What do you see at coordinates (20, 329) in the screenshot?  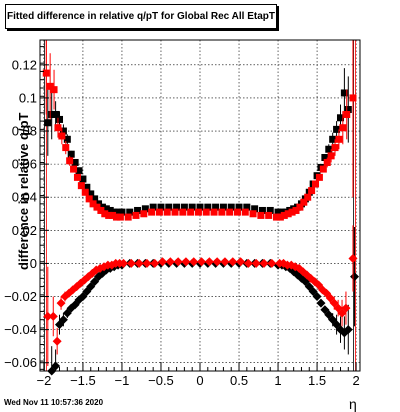 I see `y-tick-label: −0.04` at bounding box center [20, 329].